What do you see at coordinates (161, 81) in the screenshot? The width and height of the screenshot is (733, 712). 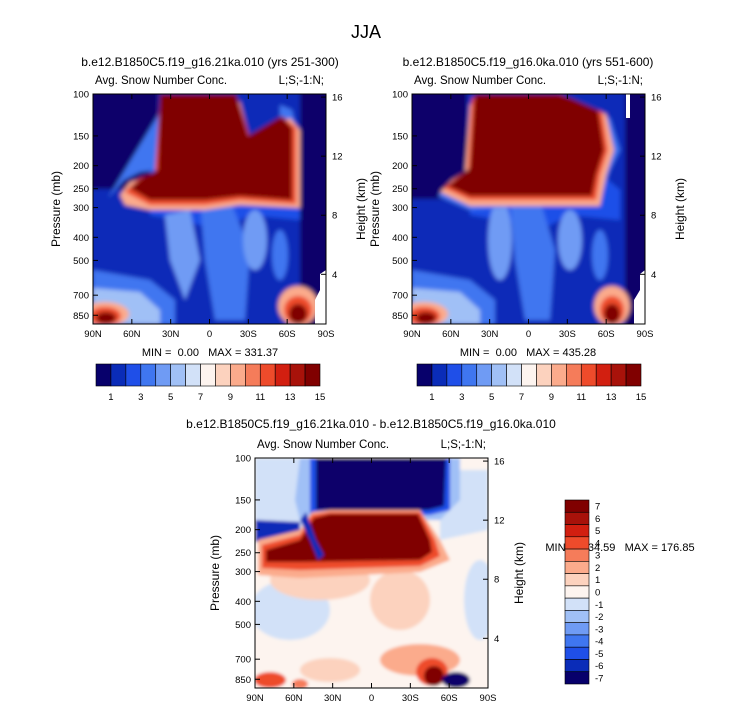 I see `panel-a-subtitle-left: Avg. Snow Number Conc.` at bounding box center [161, 81].